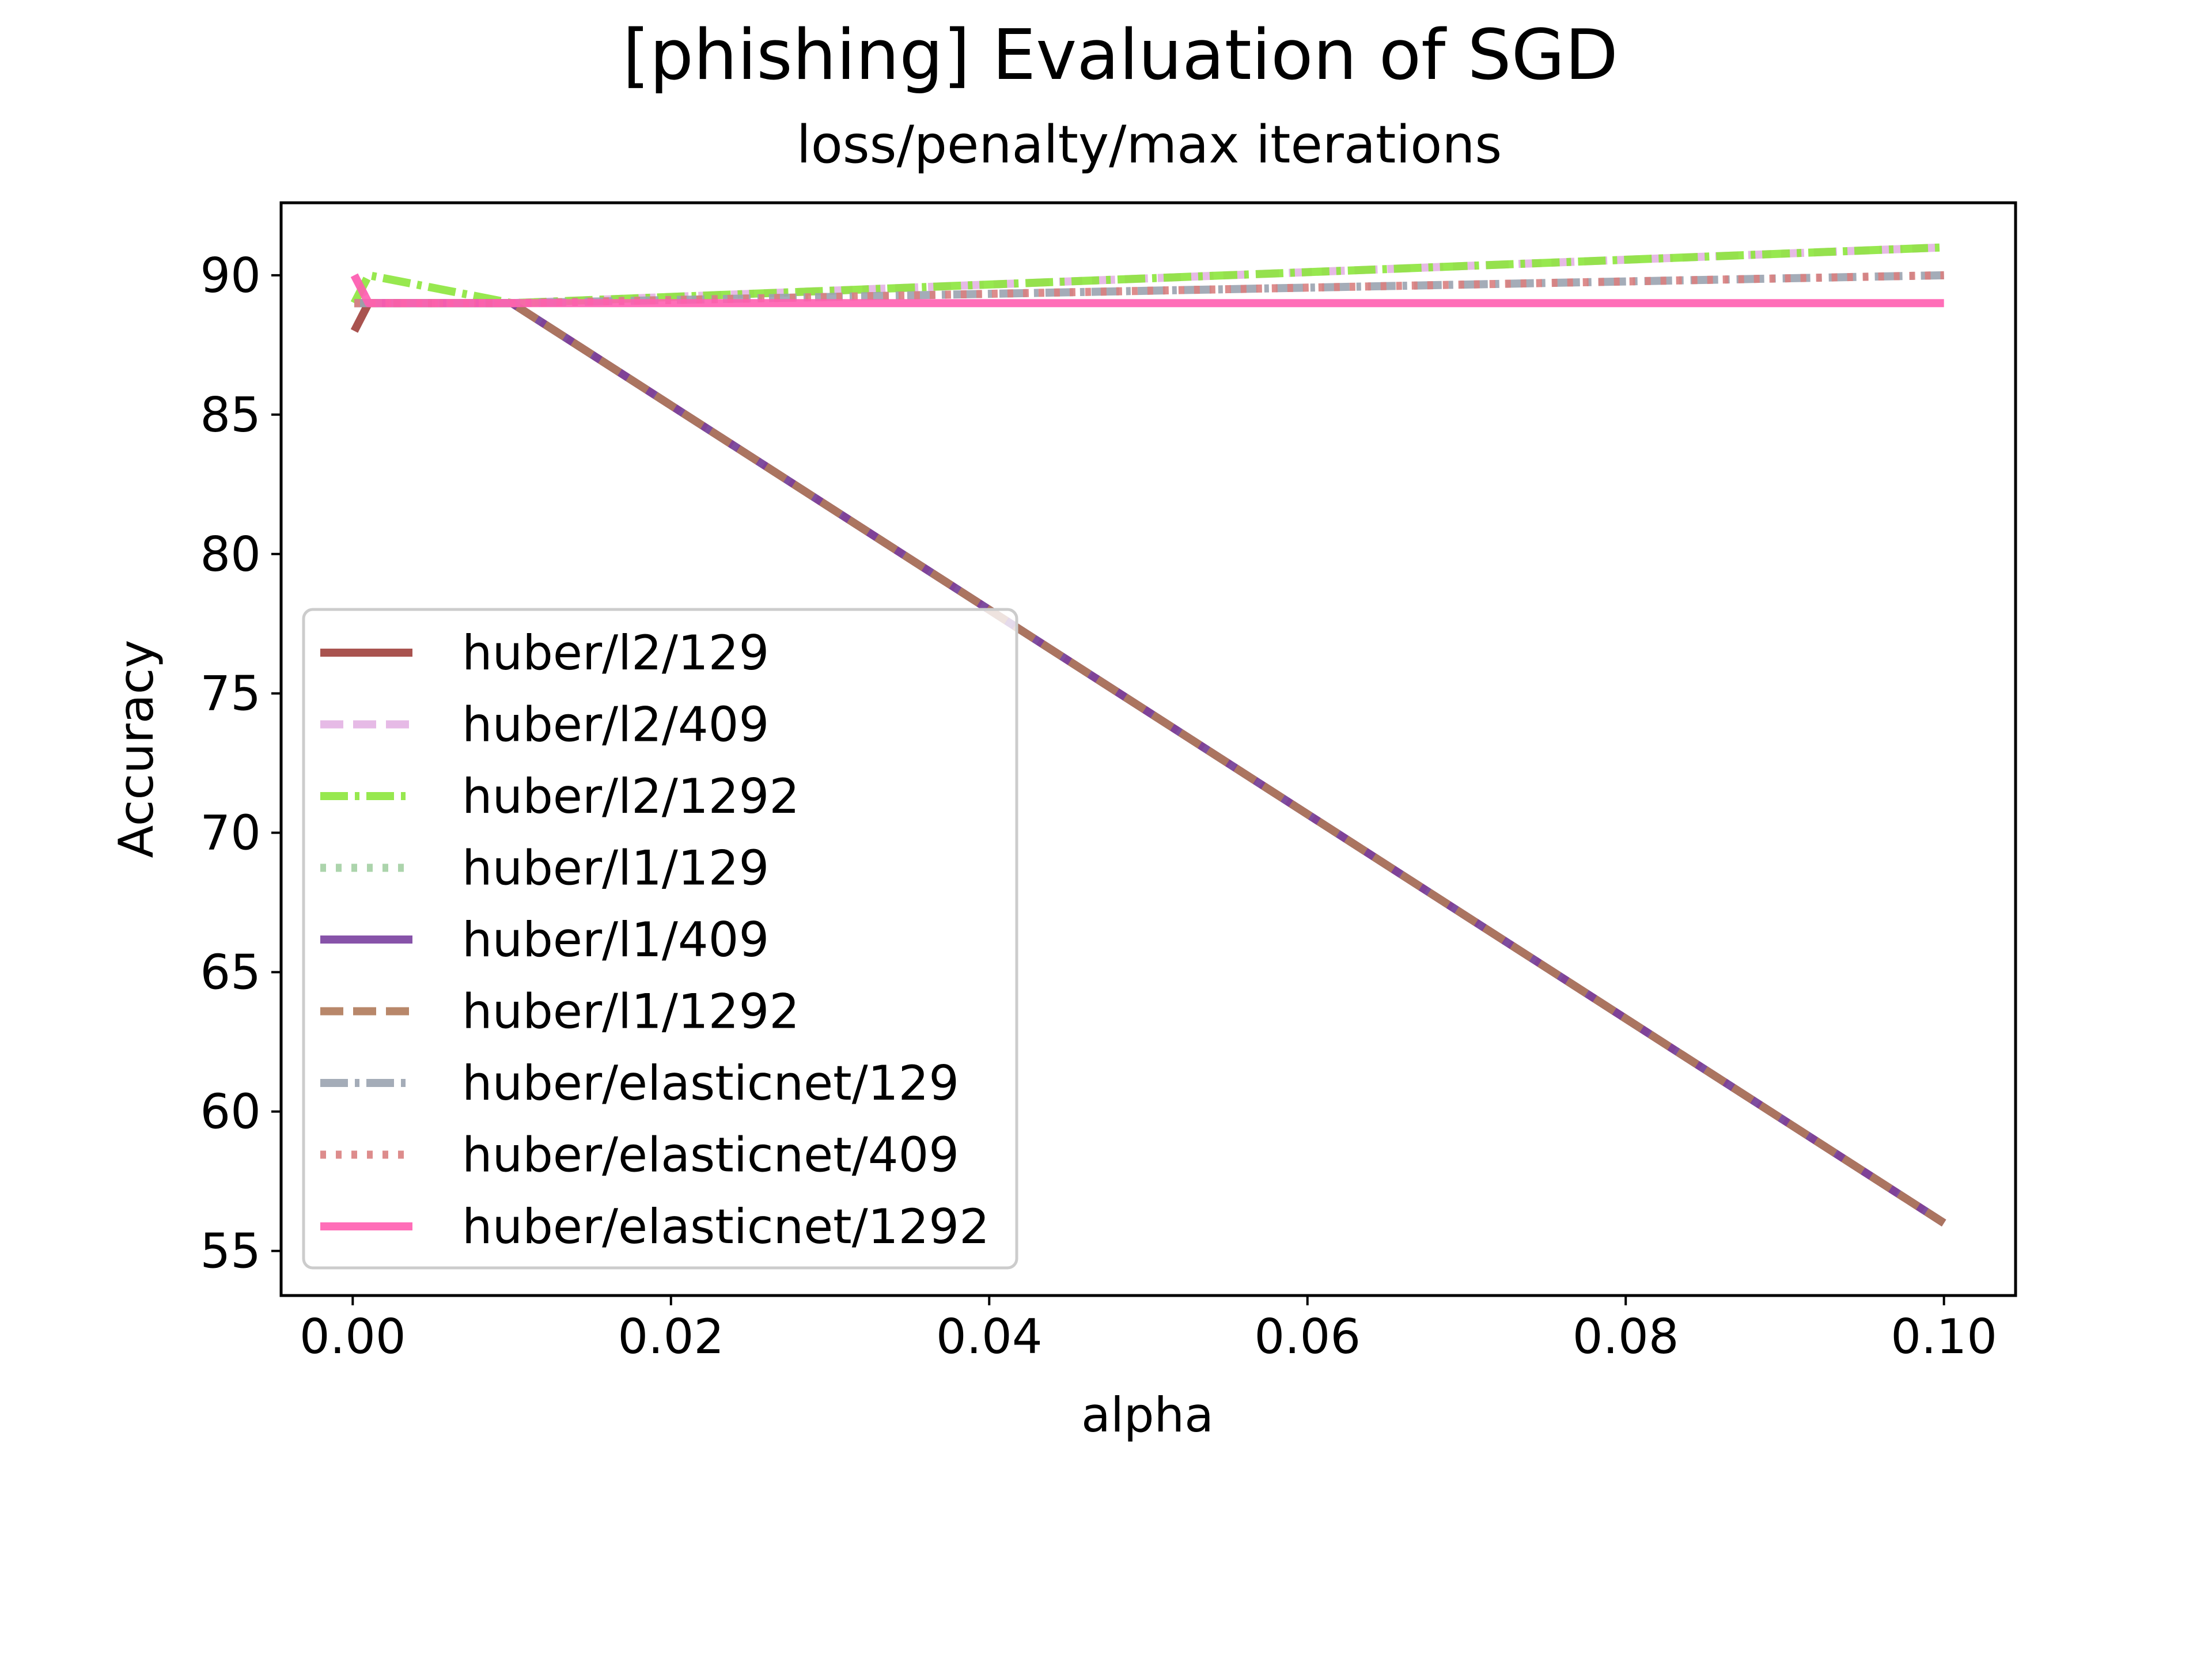 The height and width of the screenshot is (1659, 2212). Describe the element at coordinates (230, 415) in the screenshot. I see `y-tick-label: 85` at that location.